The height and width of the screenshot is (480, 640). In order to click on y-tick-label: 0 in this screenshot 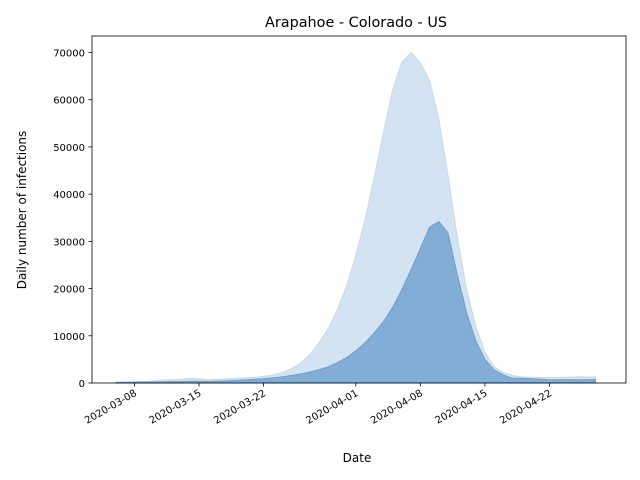, I will do `click(82, 384)`.